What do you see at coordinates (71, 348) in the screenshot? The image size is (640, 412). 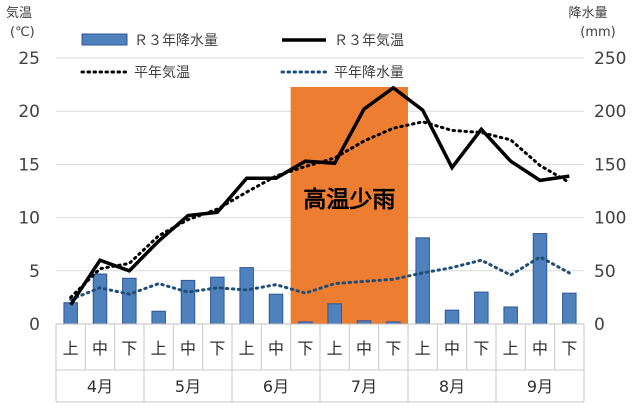 I see `category-inner-0: 上` at bounding box center [71, 348].